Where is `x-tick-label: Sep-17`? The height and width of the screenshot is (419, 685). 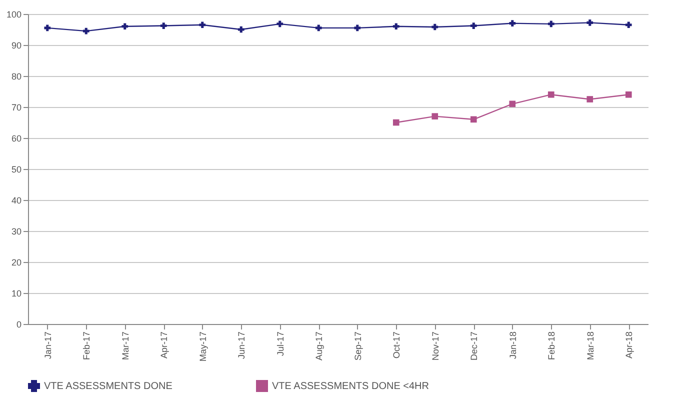
x-tick-label: Sep-17 is located at coordinates (357, 346).